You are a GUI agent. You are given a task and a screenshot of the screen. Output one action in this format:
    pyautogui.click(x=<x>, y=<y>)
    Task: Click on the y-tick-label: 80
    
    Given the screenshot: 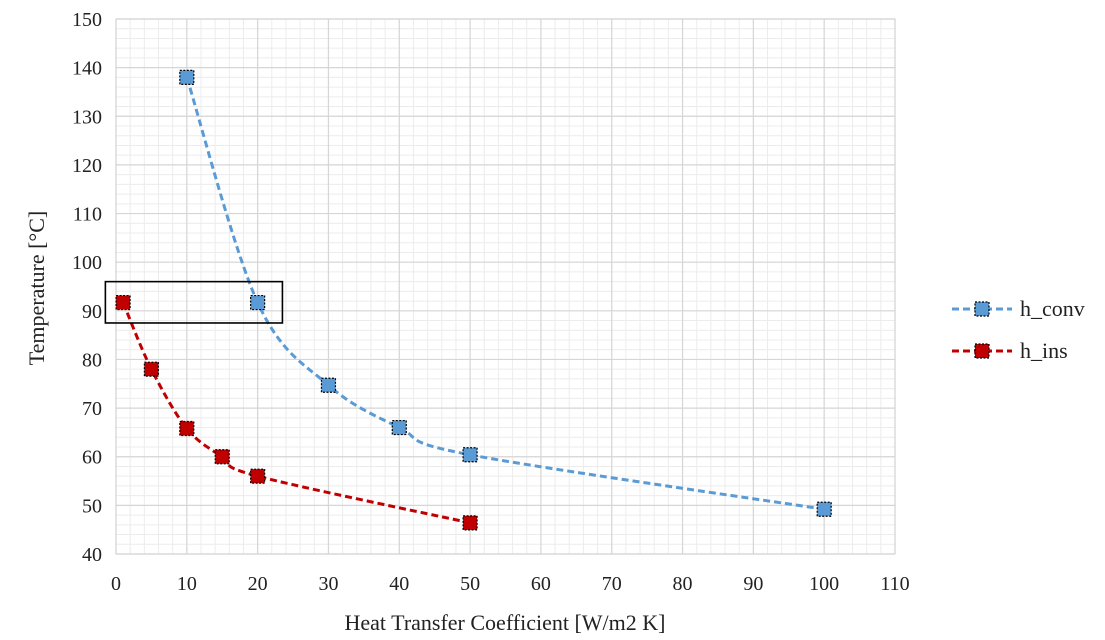 What is the action you would take?
    pyautogui.click(x=92, y=360)
    